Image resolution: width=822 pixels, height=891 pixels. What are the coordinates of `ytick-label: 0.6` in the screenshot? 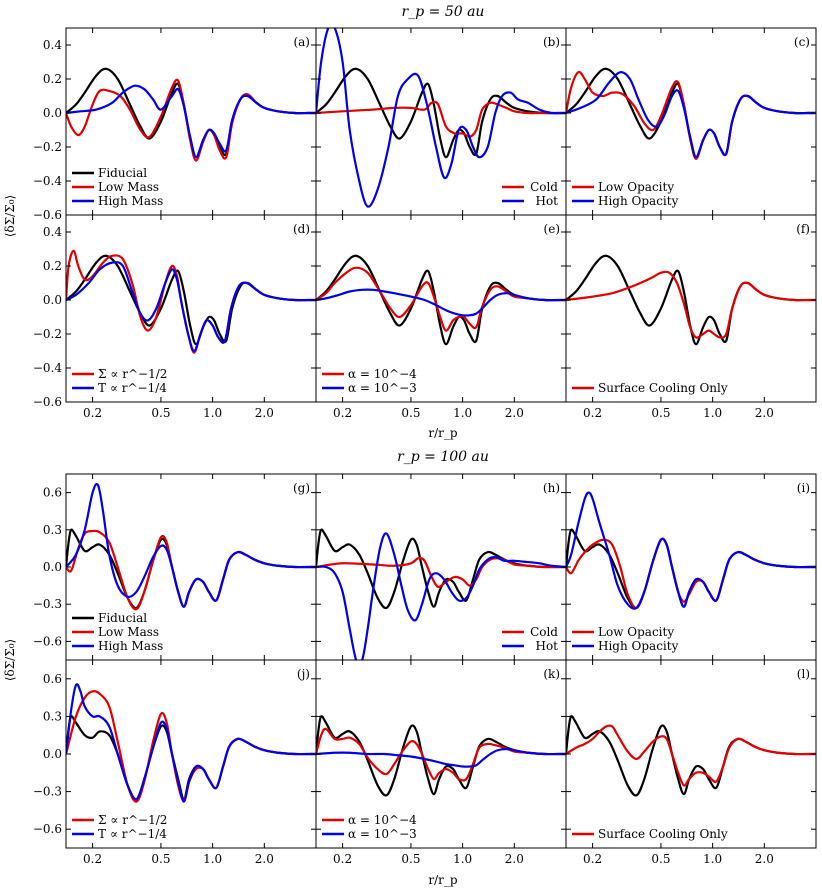 It's located at (52, 493).